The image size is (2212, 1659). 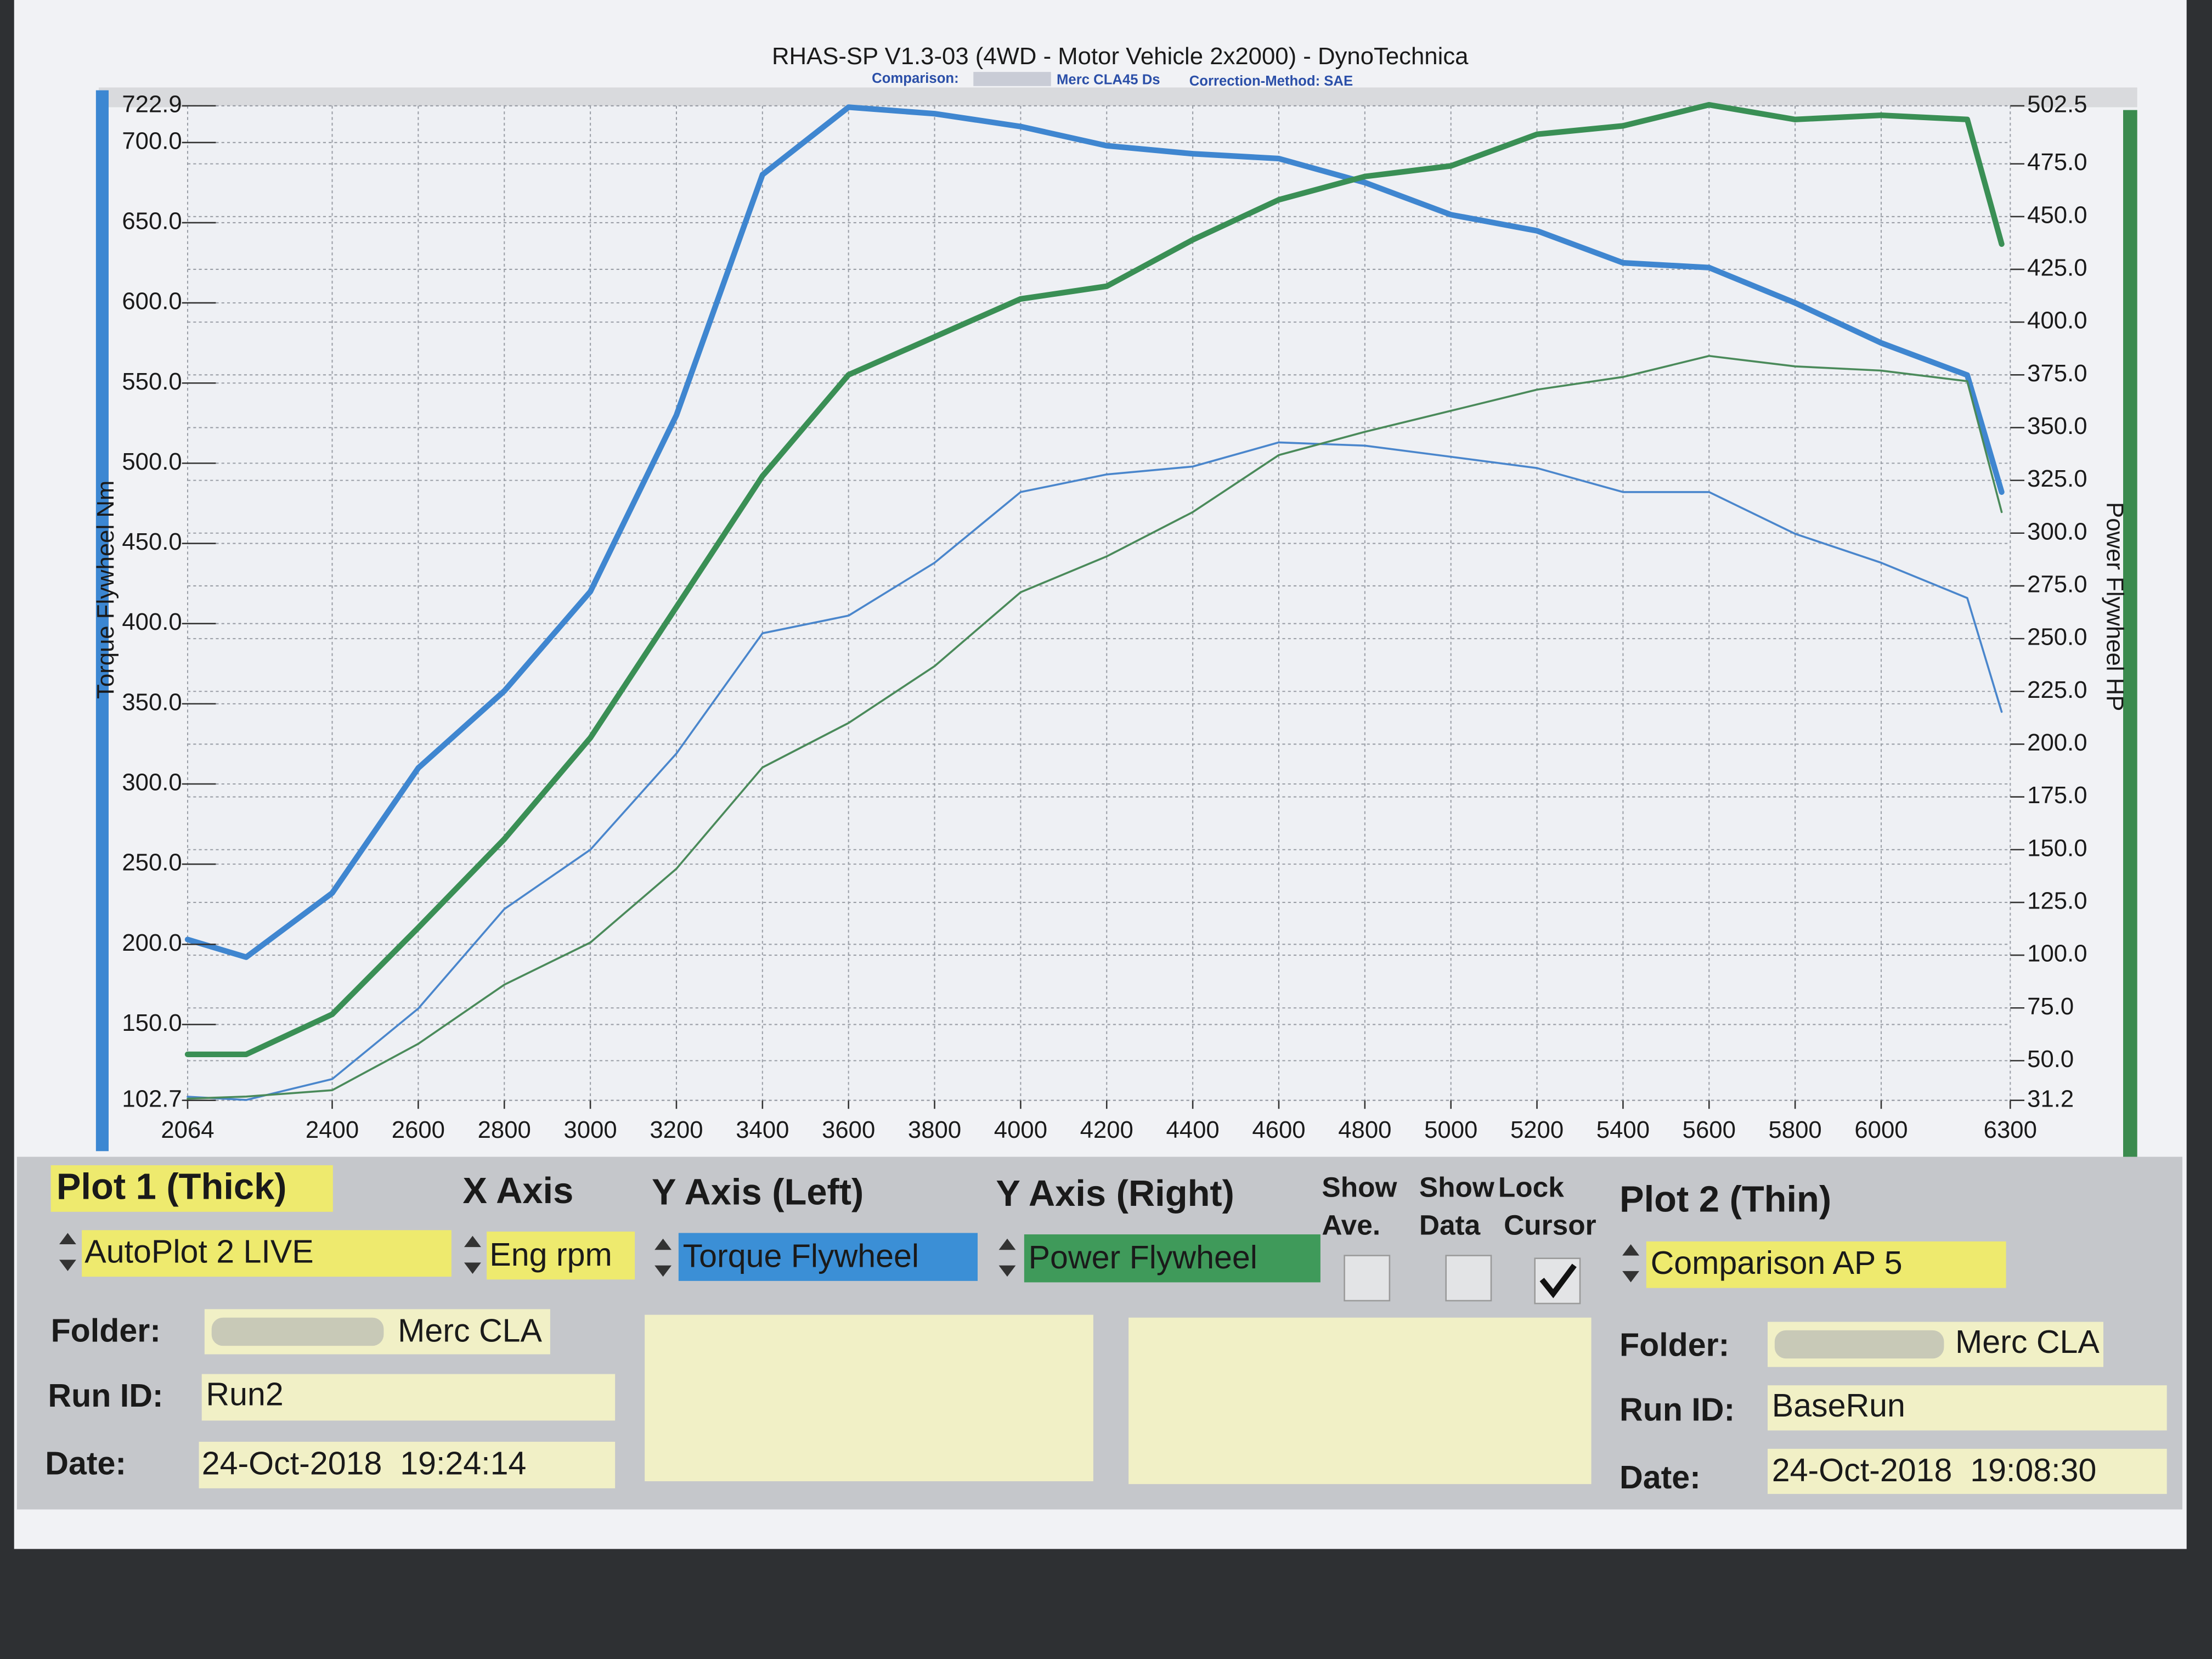 I want to click on field-value: 24-Oct-2018 19:24:14, so click(x=364, y=1462).